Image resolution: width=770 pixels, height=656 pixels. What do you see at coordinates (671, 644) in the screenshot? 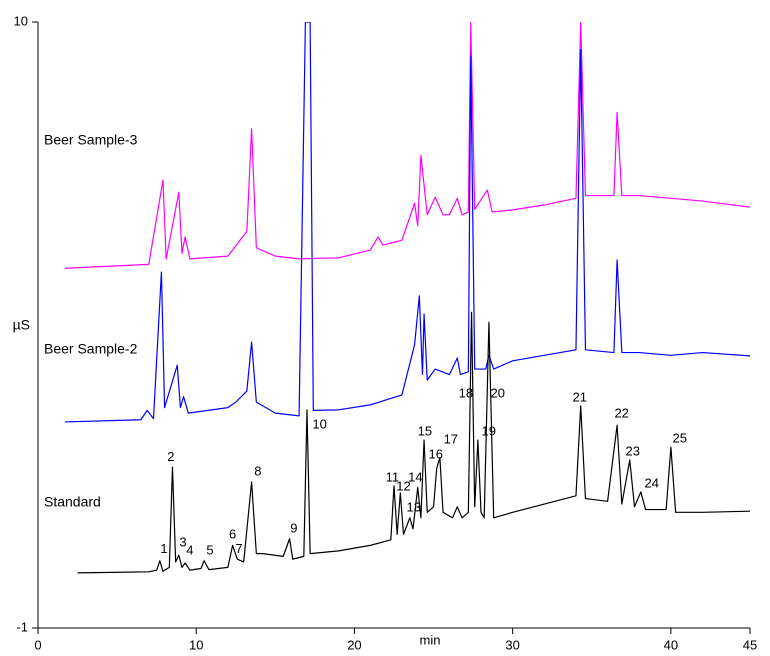
I see `x-tick-label: 40` at bounding box center [671, 644].